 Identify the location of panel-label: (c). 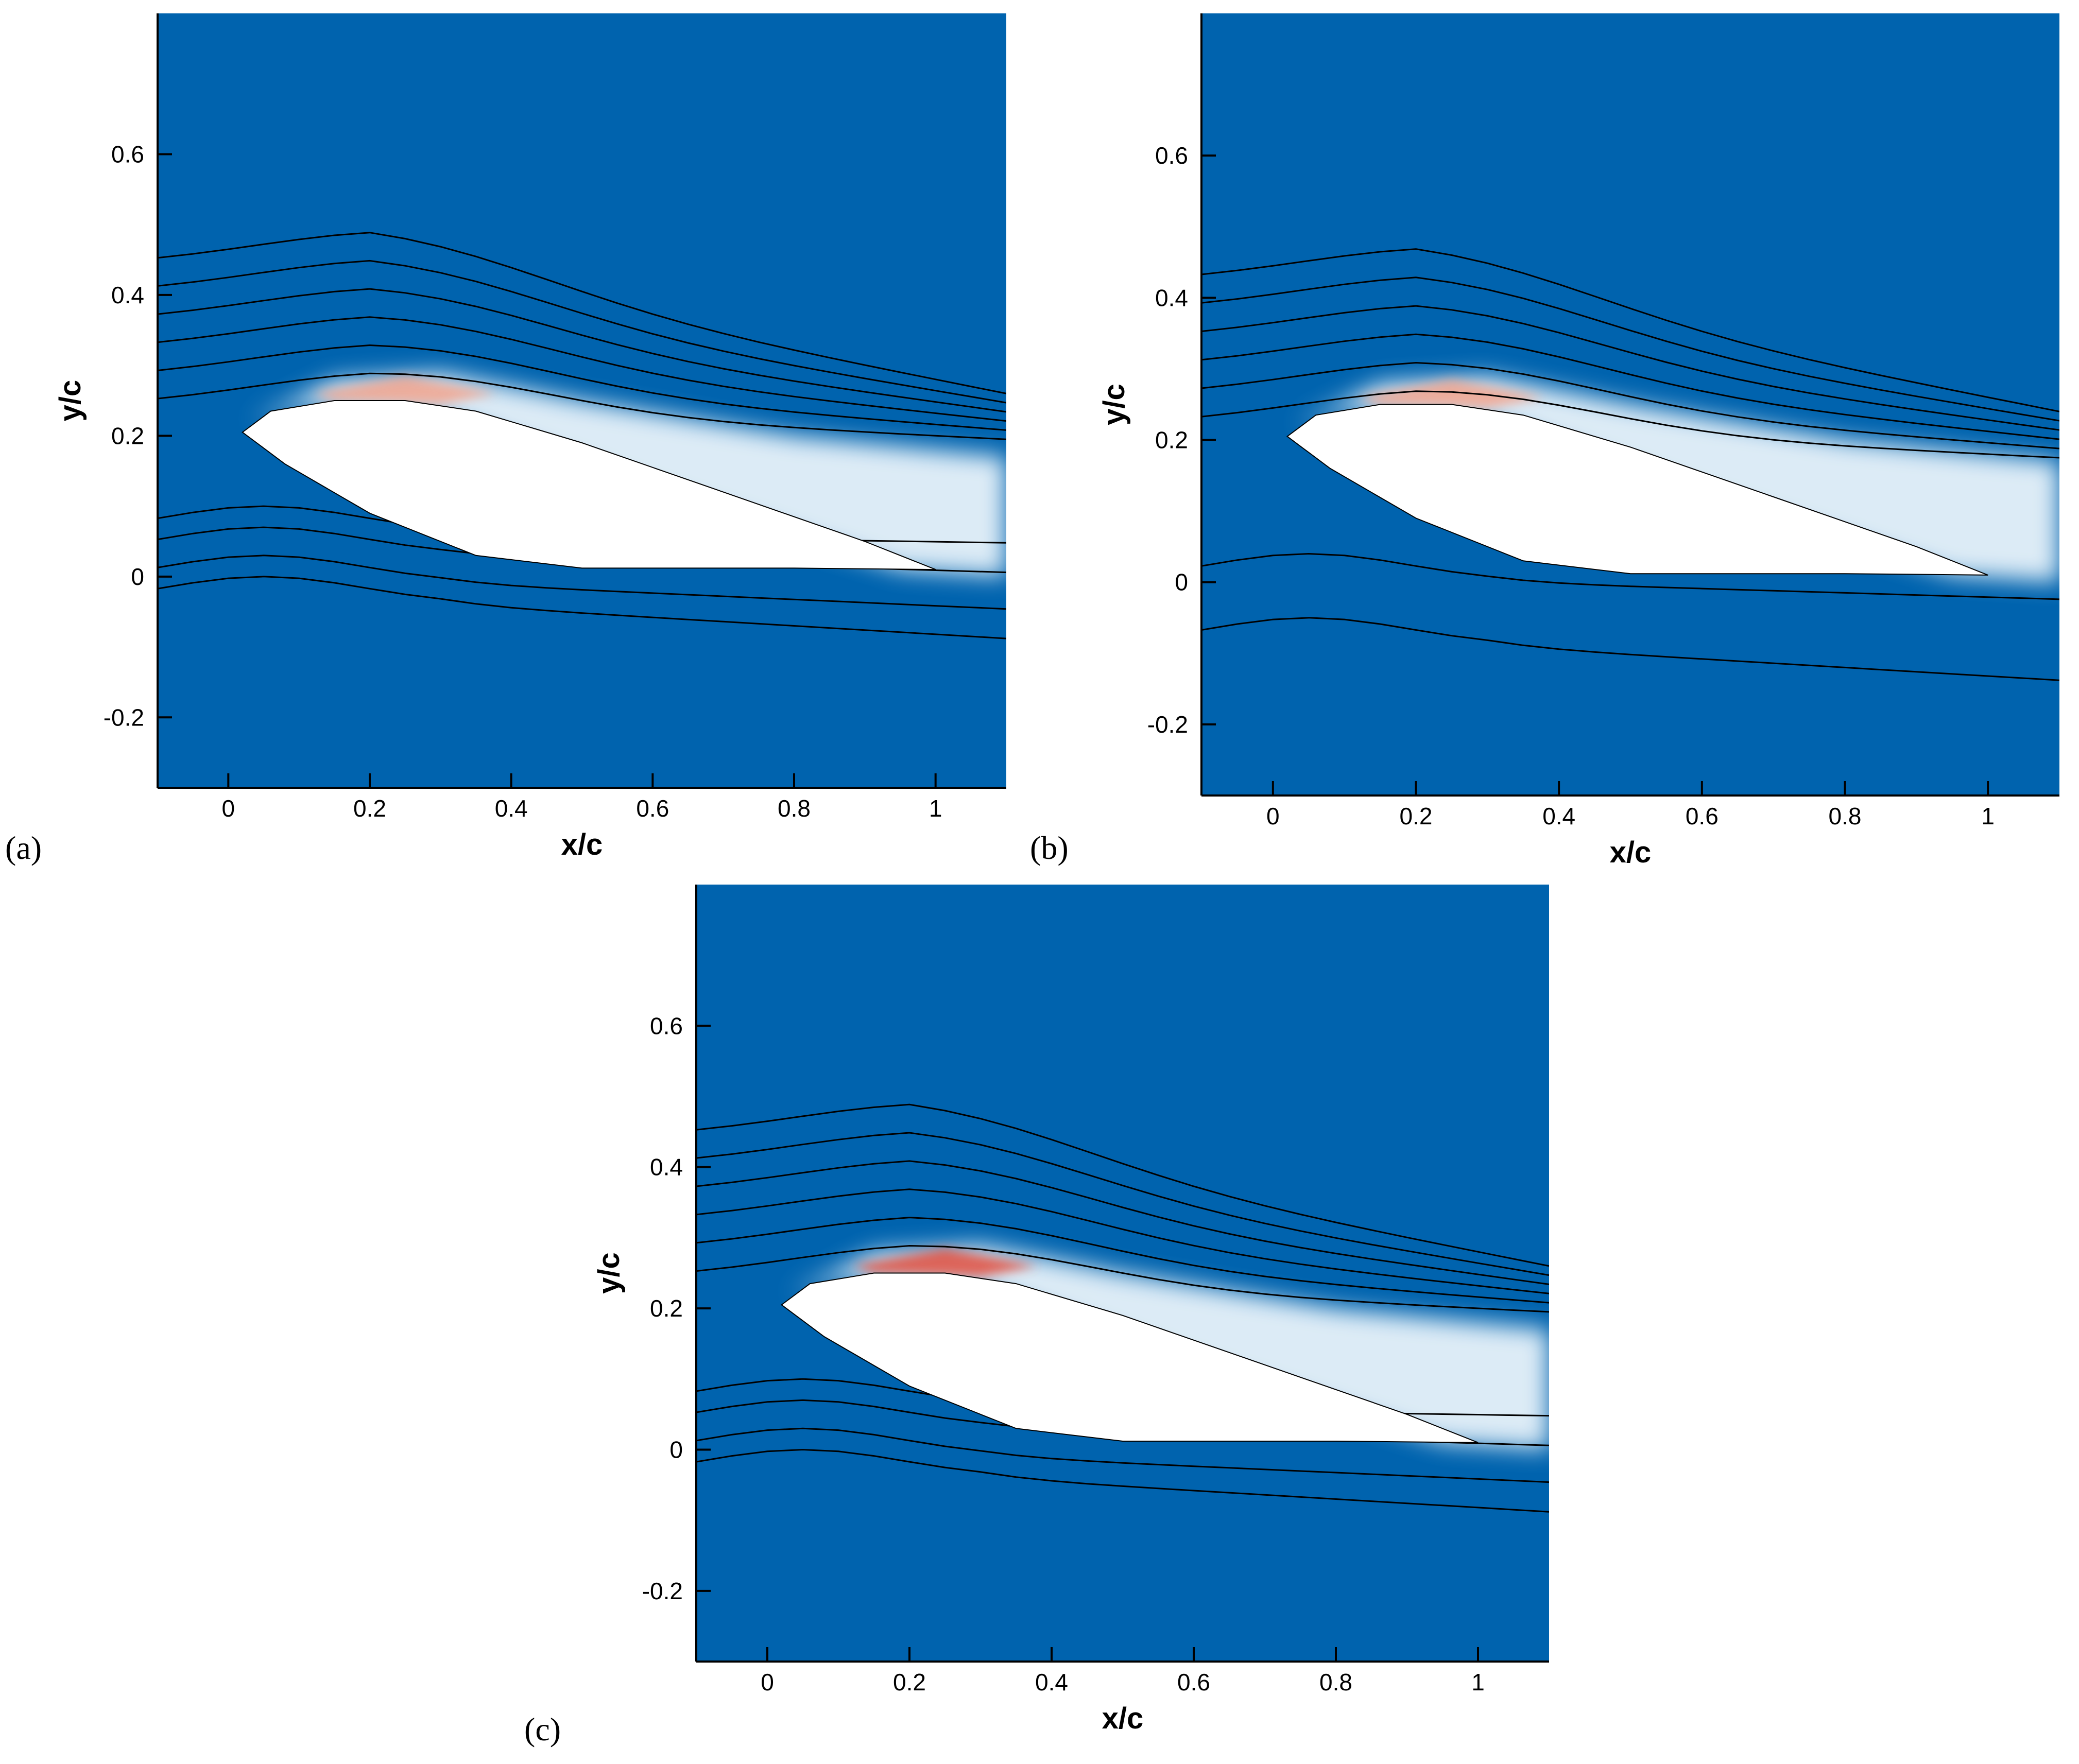
(542, 1729).